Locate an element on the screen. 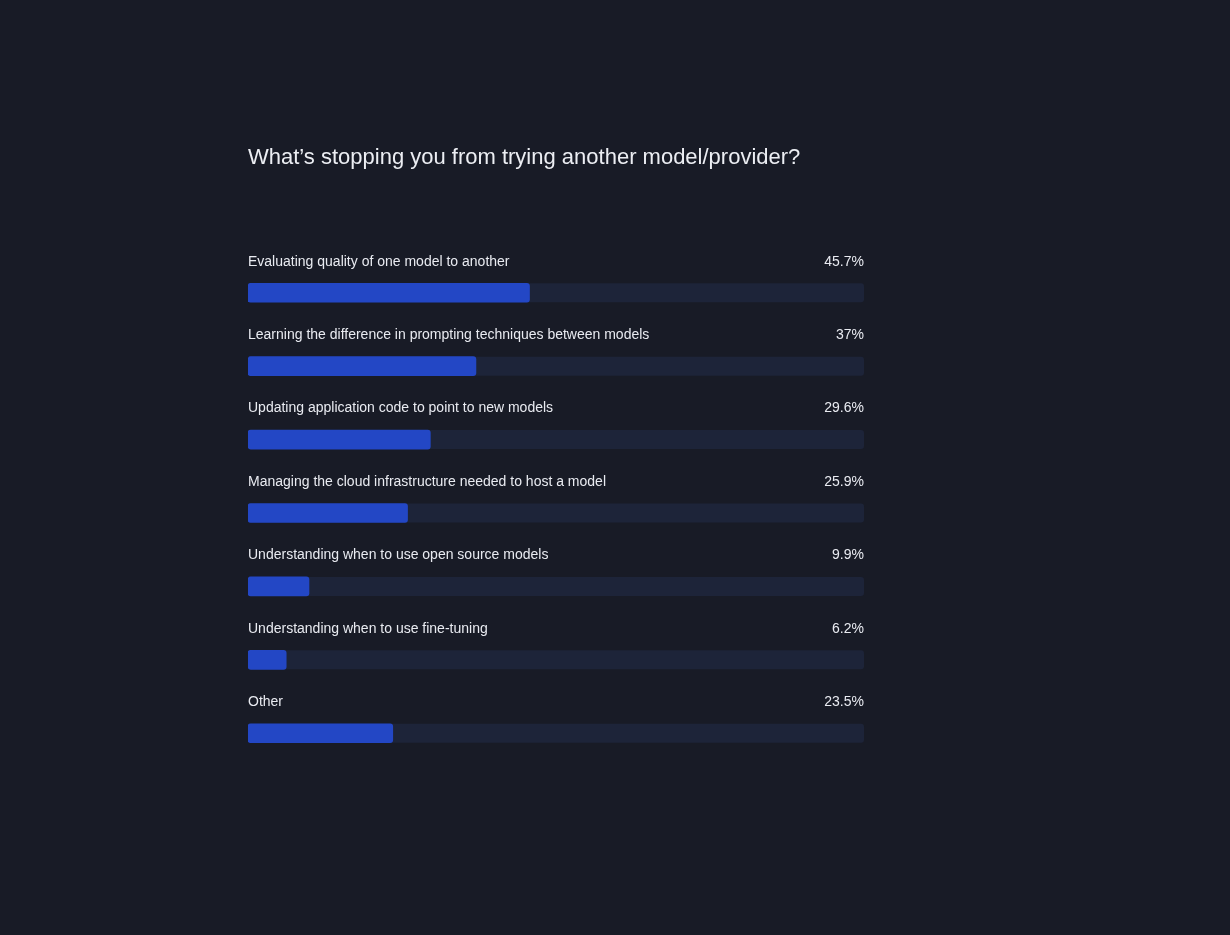 Image resolution: width=1230 pixels, height=935 pixels. data-label: 37% is located at coordinates (849, 334).